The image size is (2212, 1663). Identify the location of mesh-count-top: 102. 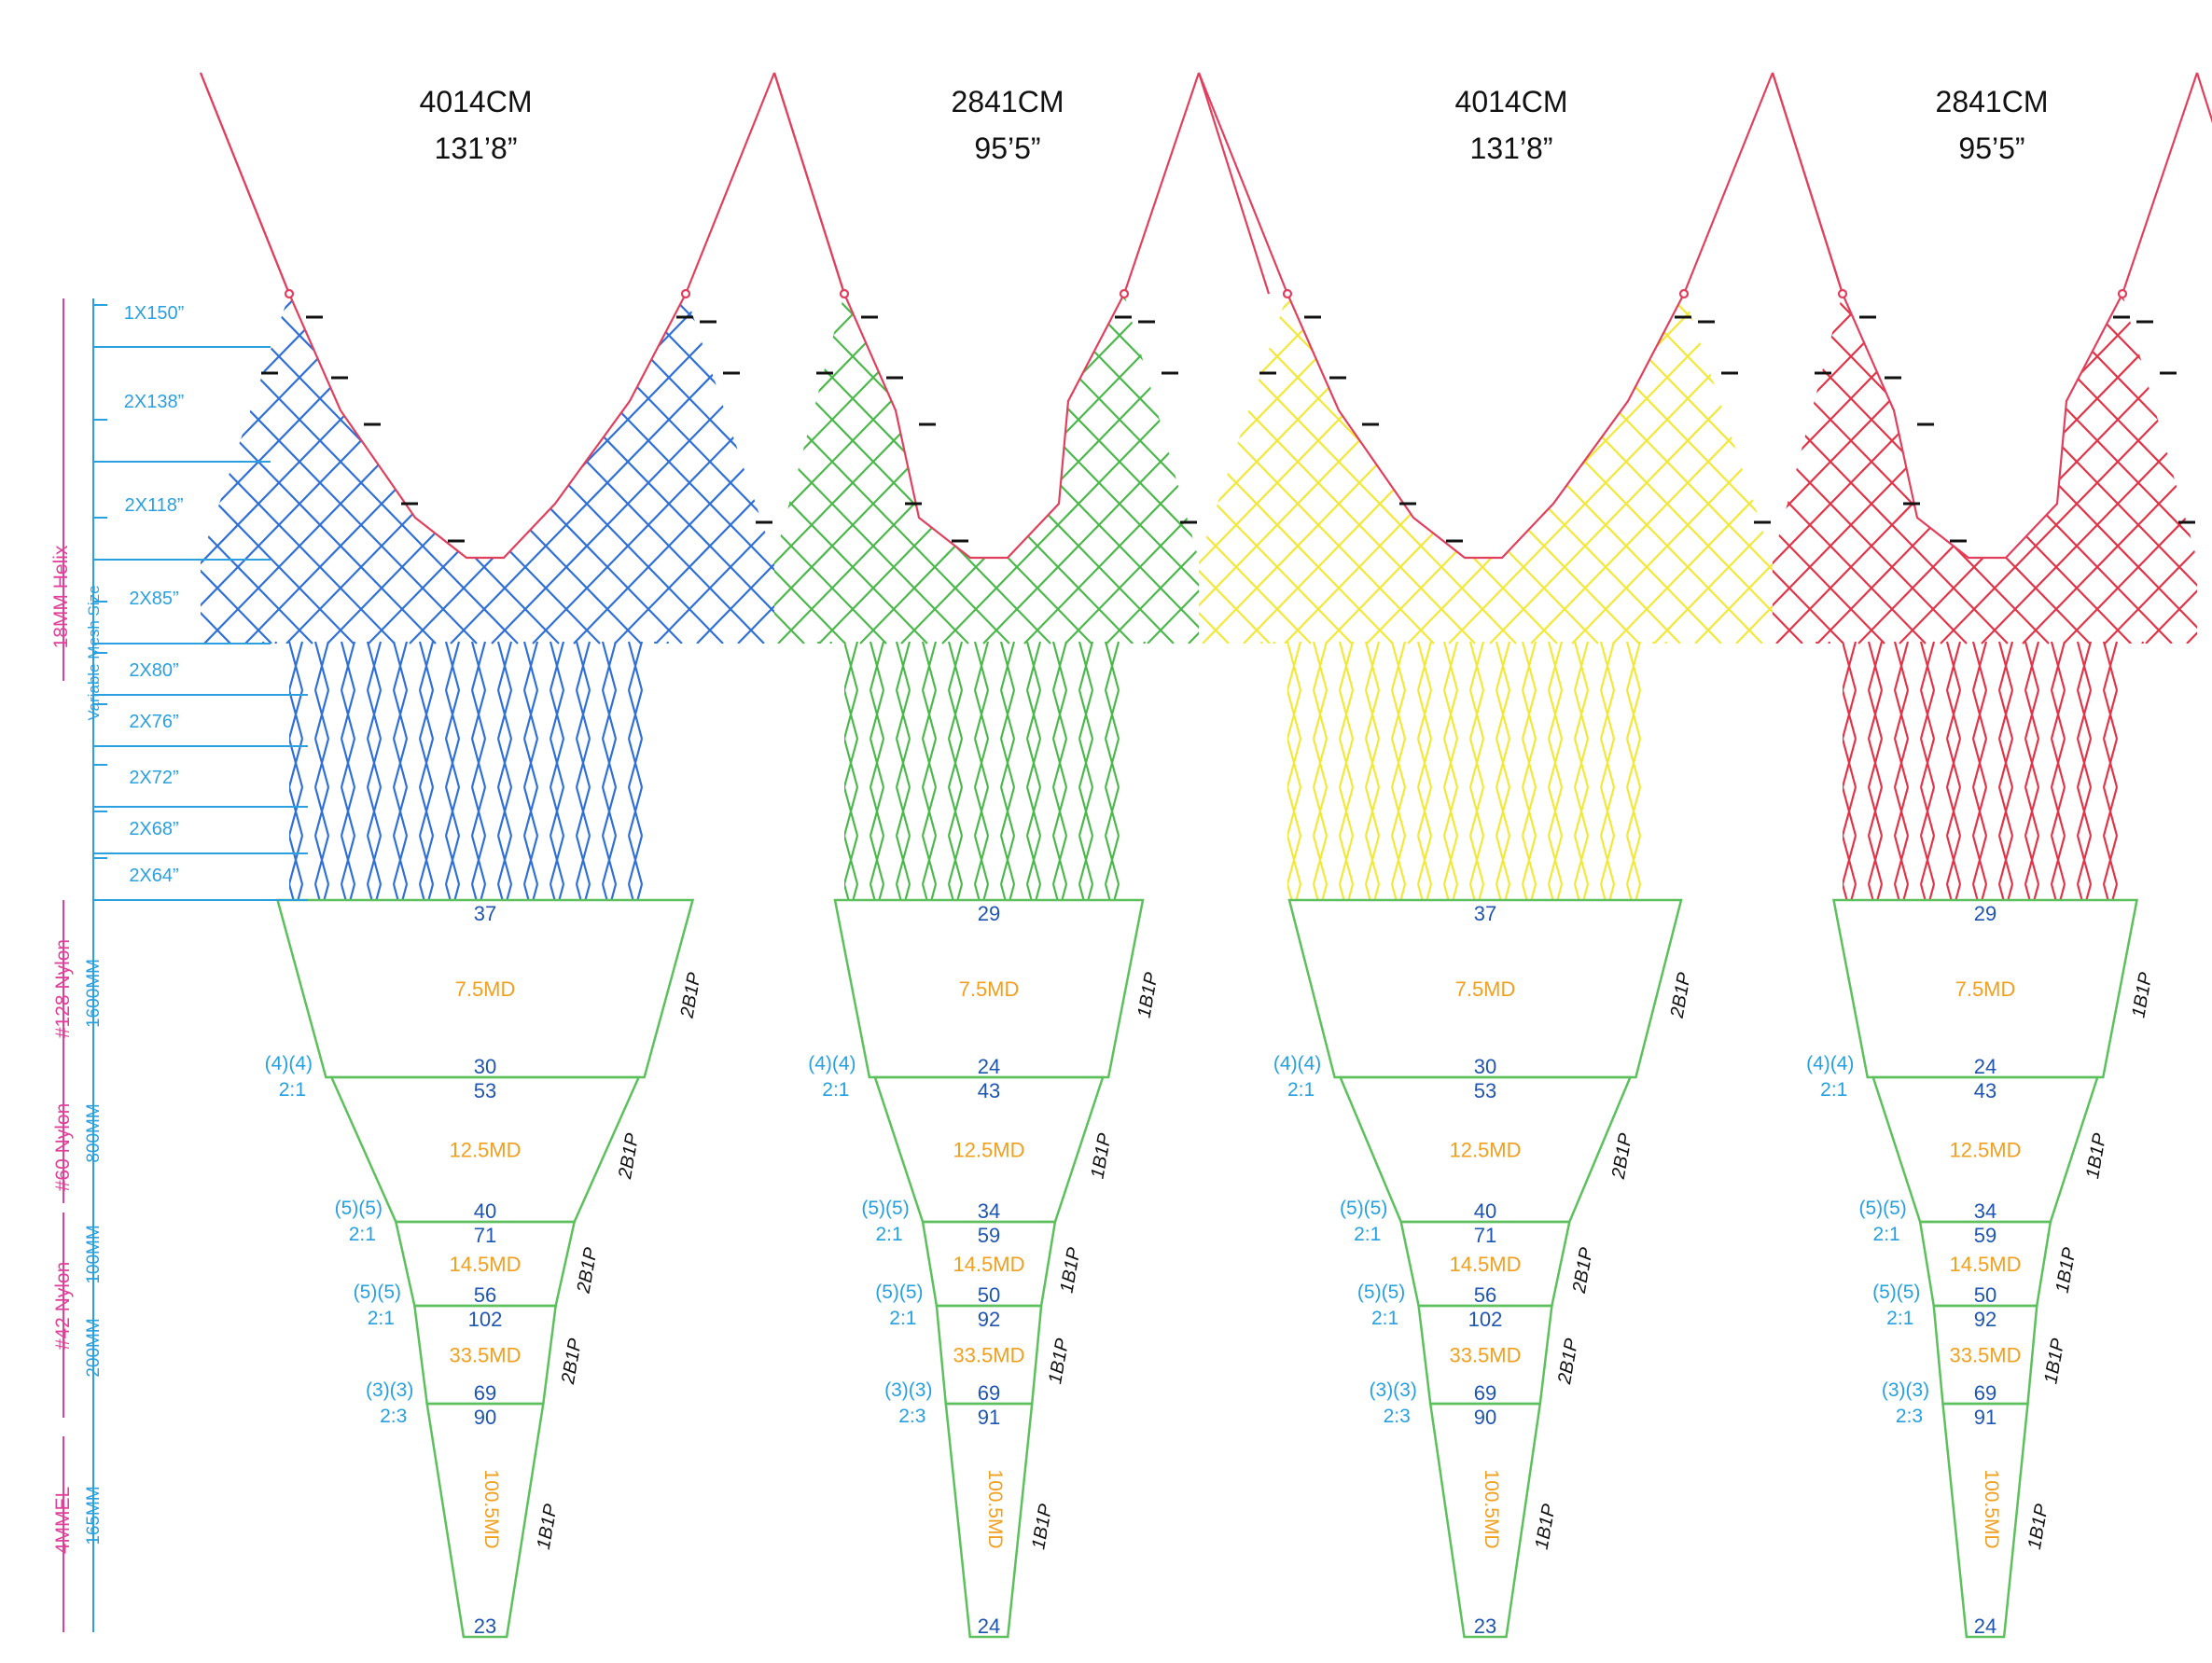
(486, 1319).